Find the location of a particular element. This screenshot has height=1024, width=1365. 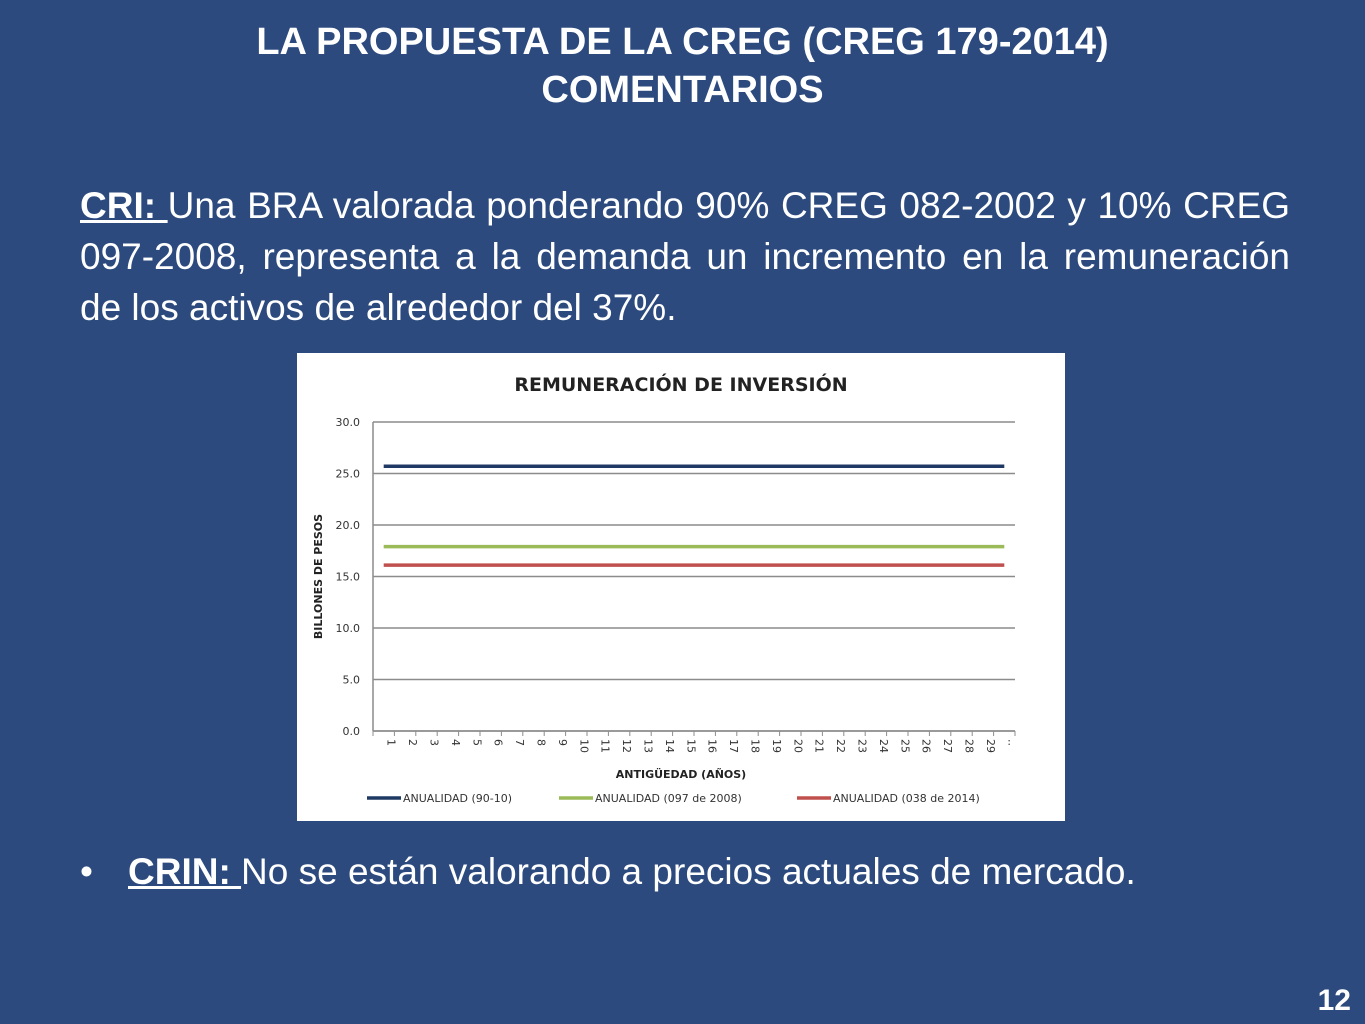

x-tick-label: 2 is located at coordinates (412, 742).